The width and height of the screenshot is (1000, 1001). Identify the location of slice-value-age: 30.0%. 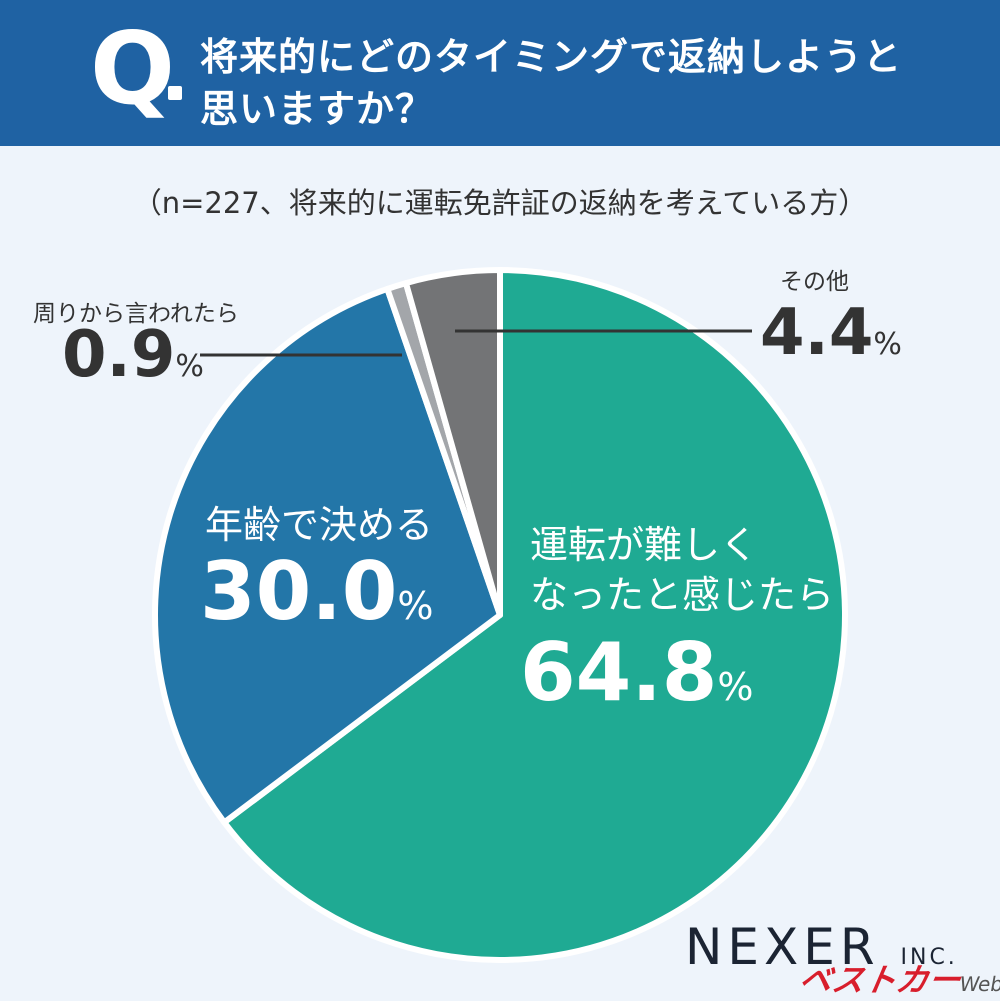
(317, 591).